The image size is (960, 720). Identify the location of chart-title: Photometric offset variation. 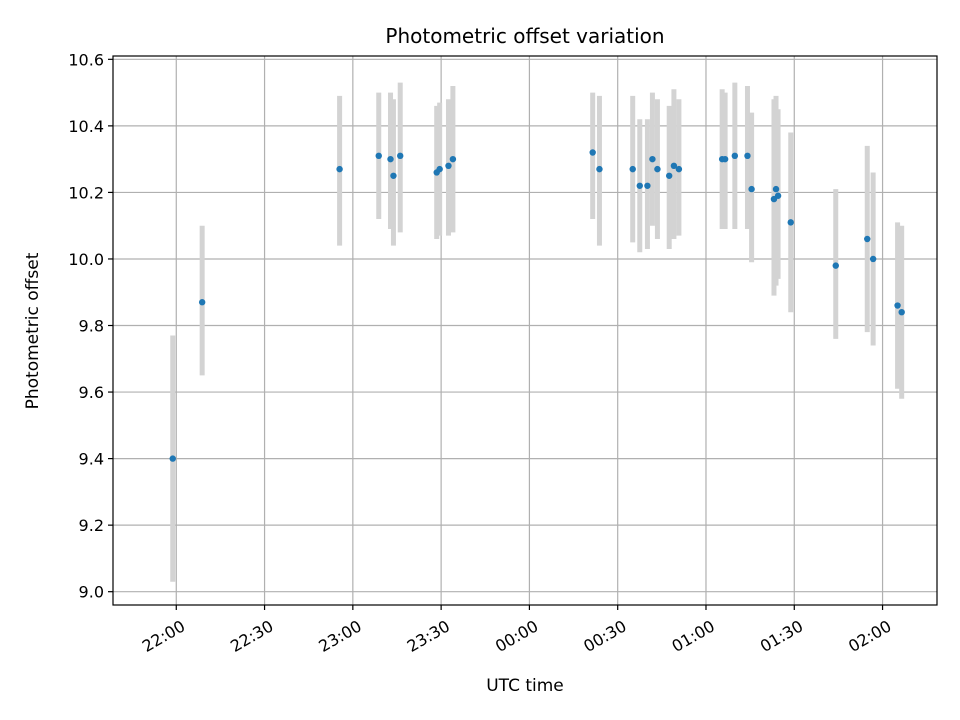
(524, 36).